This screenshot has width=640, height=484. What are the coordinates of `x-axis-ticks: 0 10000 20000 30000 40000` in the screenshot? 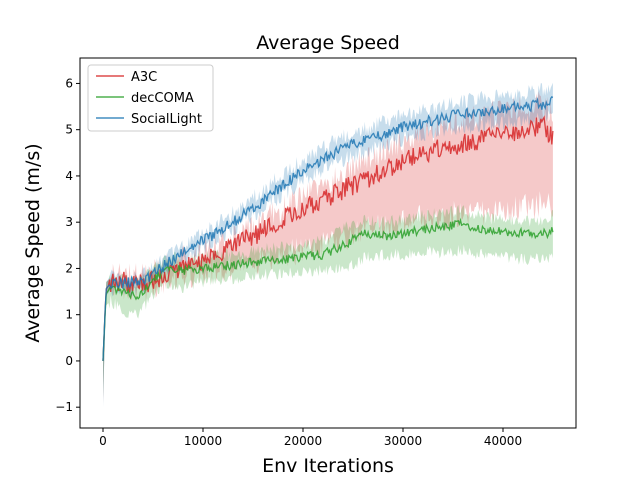 It's located at (310, 438).